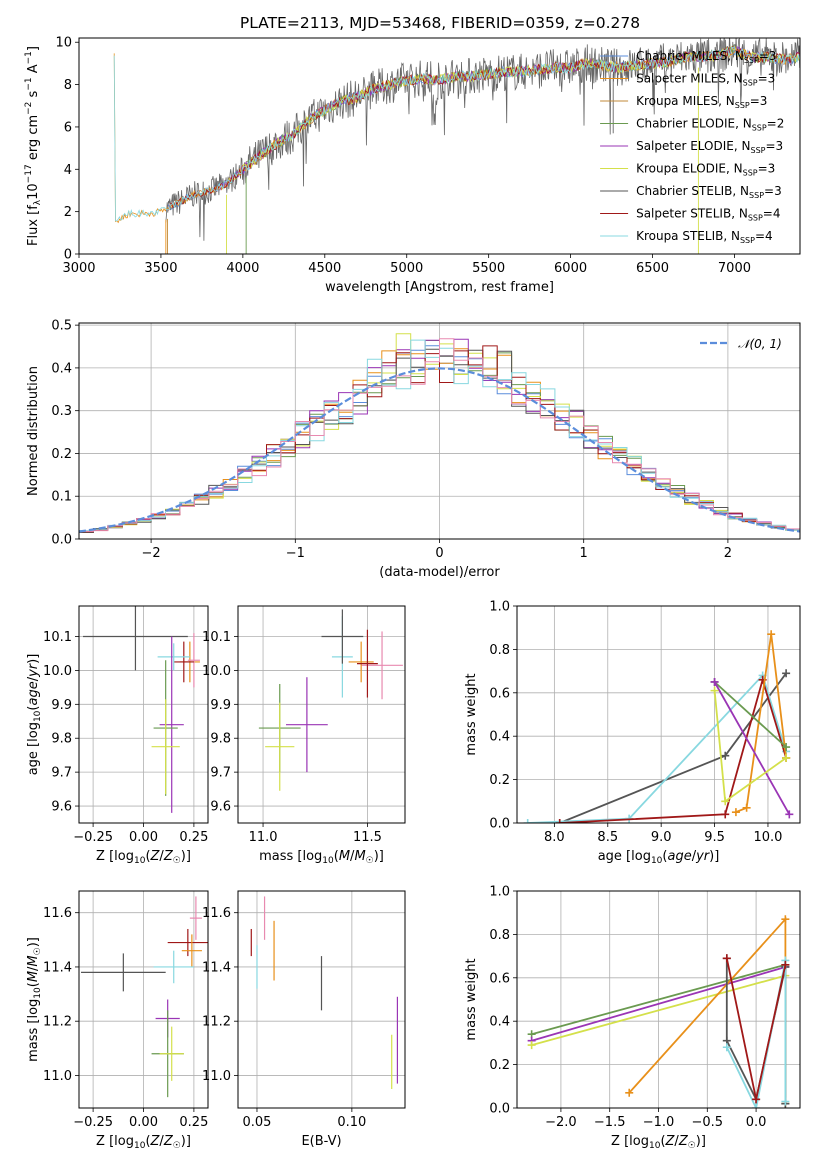 This screenshot has height=1170, width=819. What do you see at coordinates (263, 837) in the screenshot?
I see `x-tick-label: 11.0` at bounding box center [263, 837].